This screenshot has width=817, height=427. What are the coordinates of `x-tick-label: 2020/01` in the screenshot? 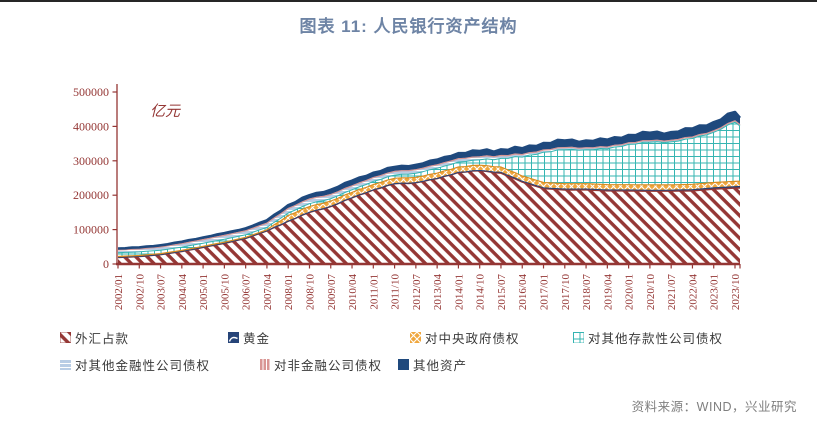 It's located at (630, 292).